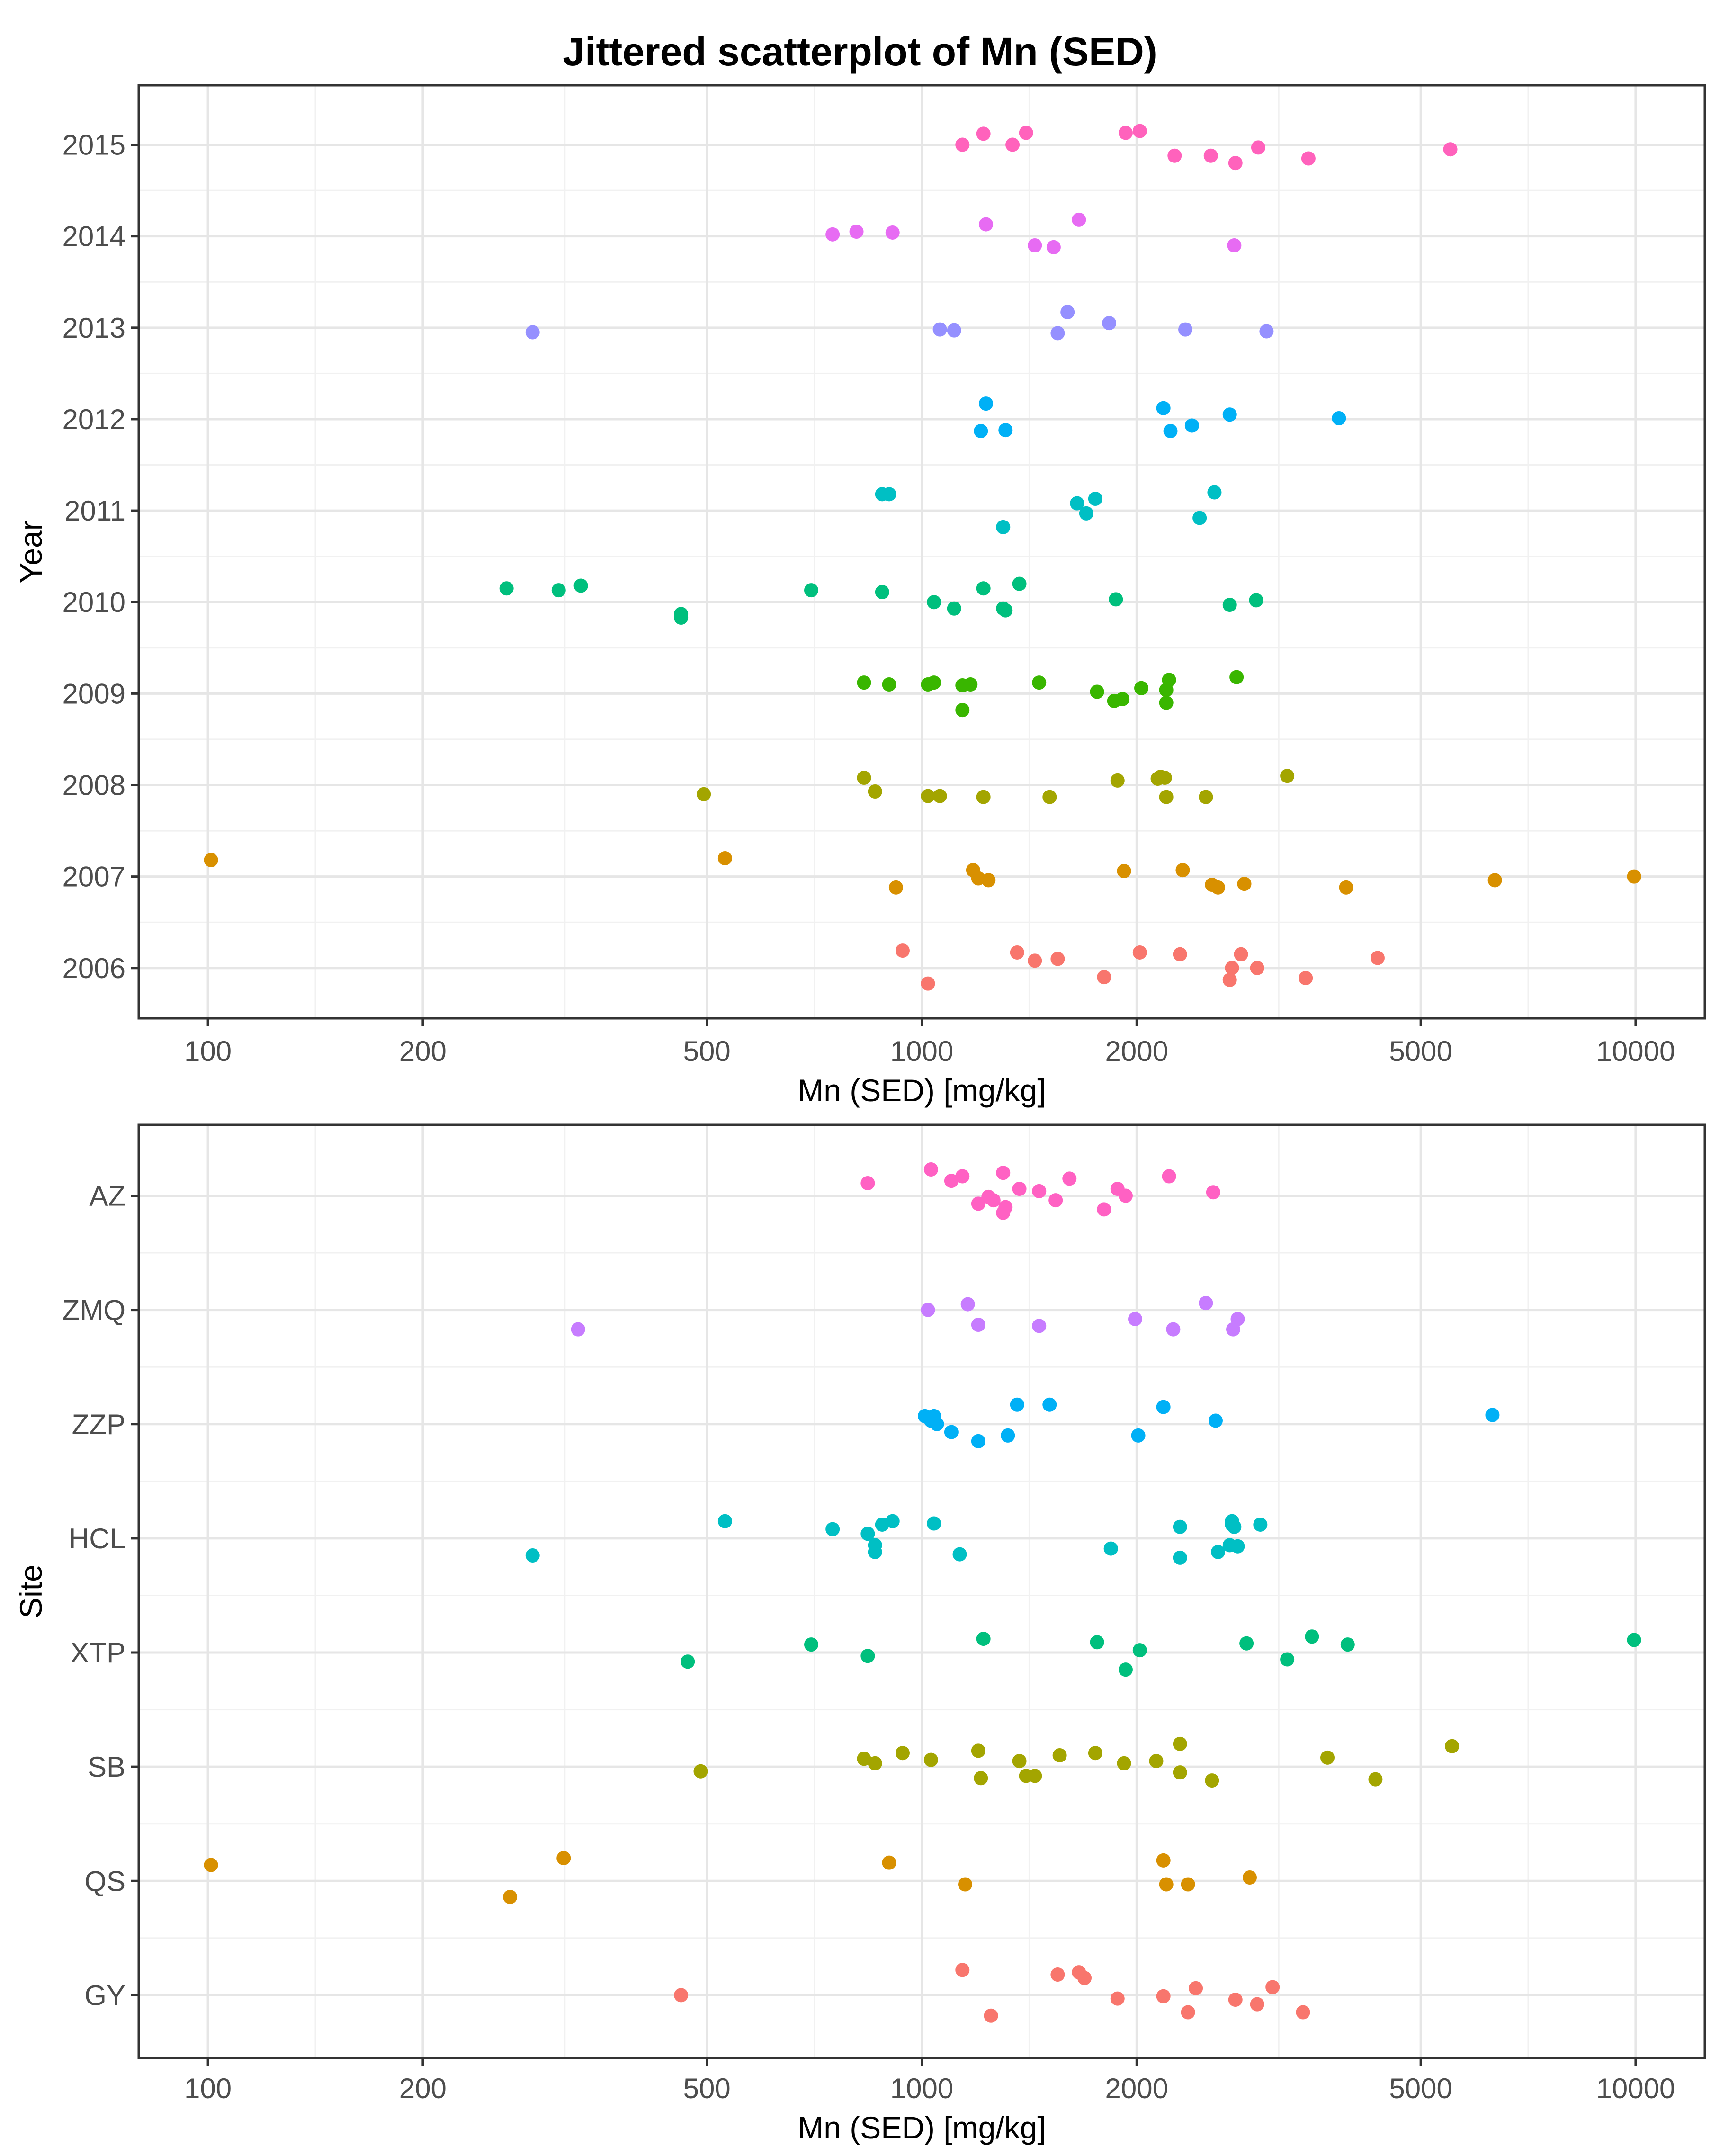 The height and width of the screenshot is (2156, 1720). What do you see at coordinates (94, 694) in the screenshot?
I see `y-tick-label: 2009` at bounding box center [94, 694].